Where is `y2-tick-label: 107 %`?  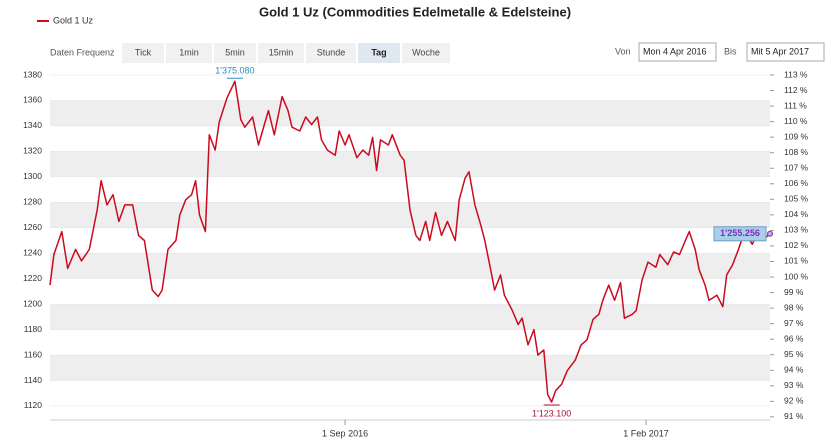
y2-tick-label: 107 % is located at coordinates (796, 167).